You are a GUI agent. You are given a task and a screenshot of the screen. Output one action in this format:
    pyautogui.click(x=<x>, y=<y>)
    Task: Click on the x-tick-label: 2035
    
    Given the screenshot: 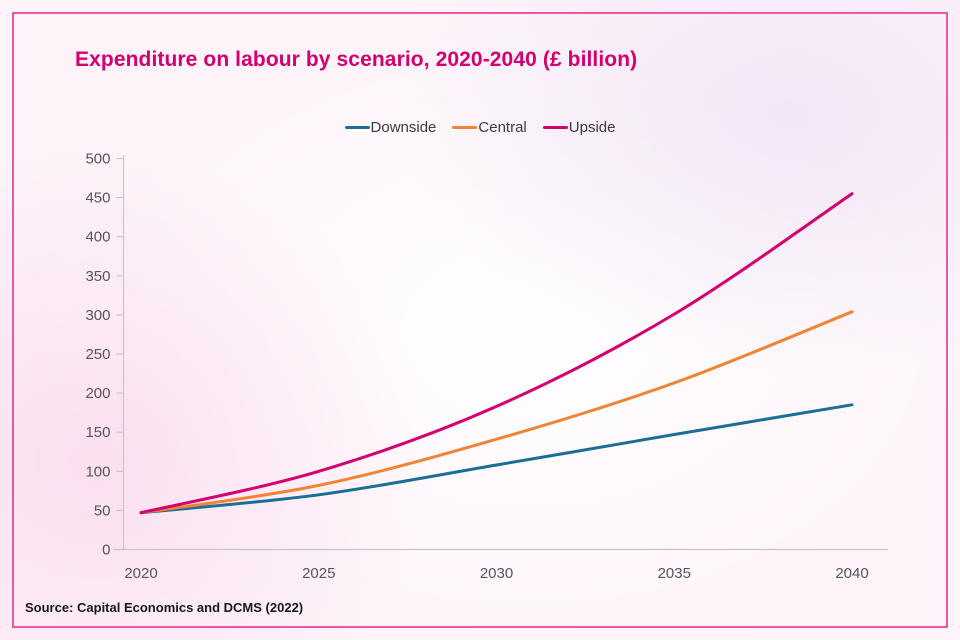 What is the action you would take?
    pyautogui.click(x=674, y=573)
    